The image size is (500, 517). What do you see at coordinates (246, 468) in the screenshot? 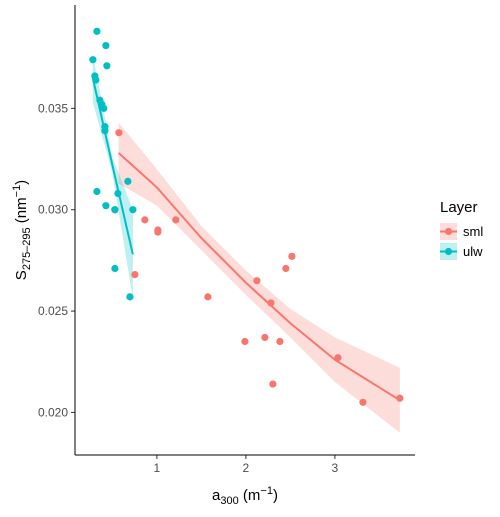
I see `x-tick-label: 2` at bounding box center [246, 468].